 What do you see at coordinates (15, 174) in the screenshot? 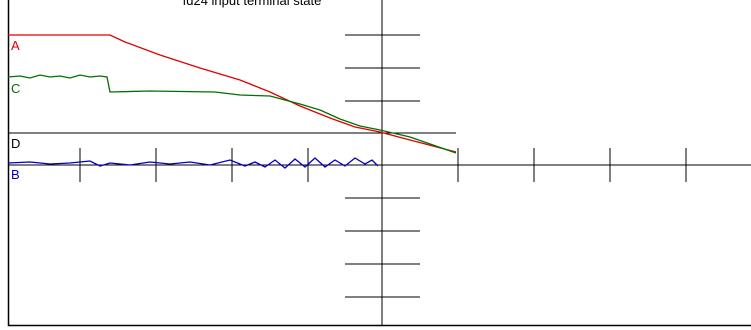
I see `trace-label: B` at bounding box center [15, 174].